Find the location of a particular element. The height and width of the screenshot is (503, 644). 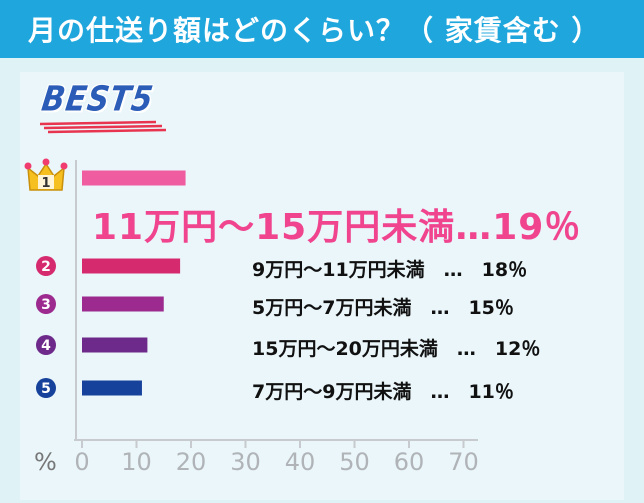

x-tick-label: 40 is located at coordinates (300, 462).